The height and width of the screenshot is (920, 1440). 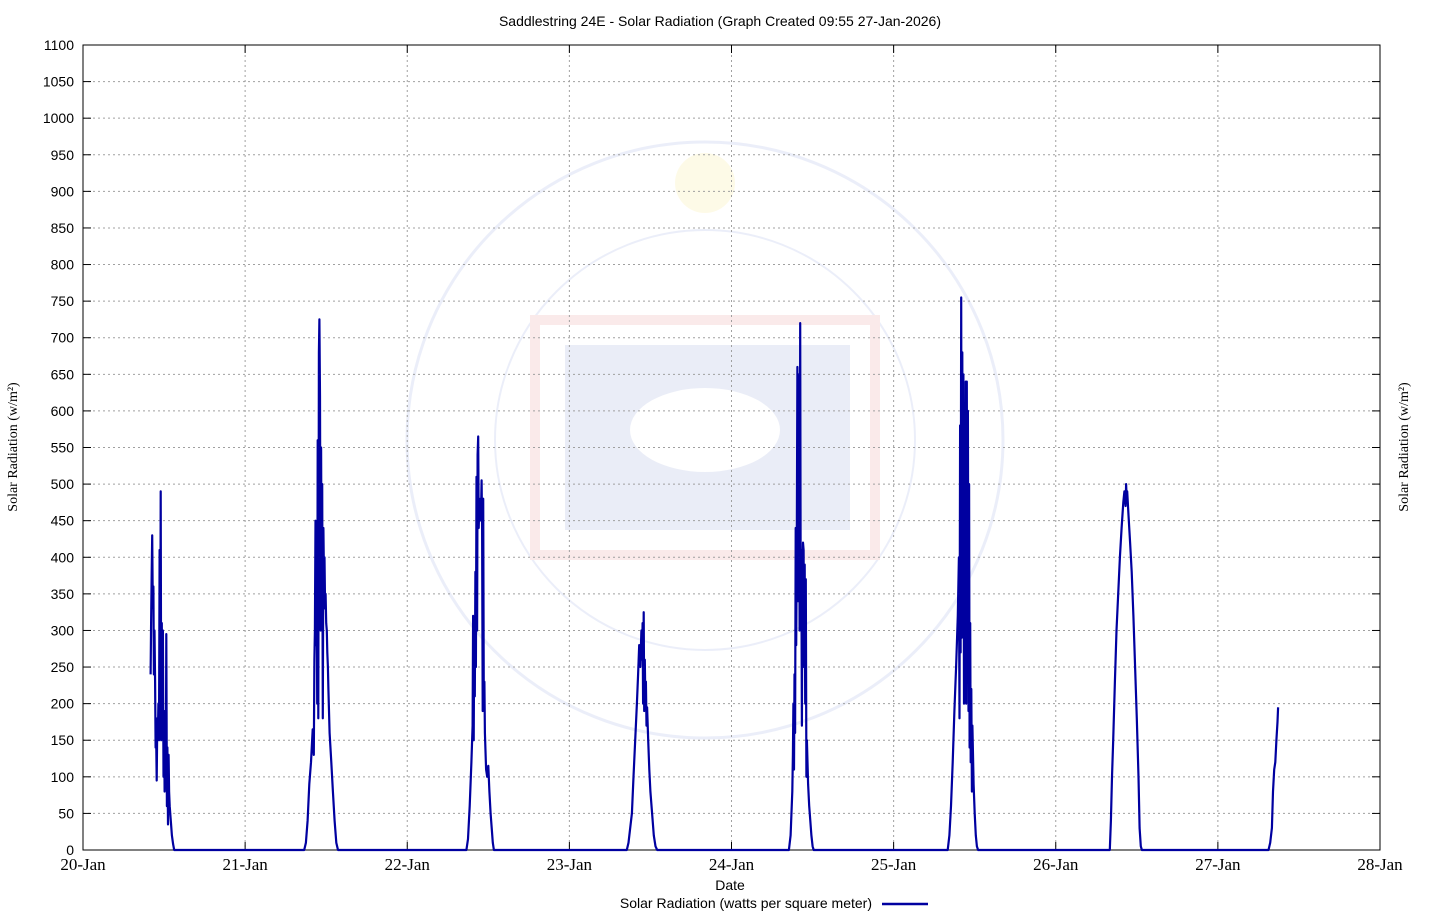 I want to click on x-tick-label: 28-Jan, so click(x=1380, y=864).